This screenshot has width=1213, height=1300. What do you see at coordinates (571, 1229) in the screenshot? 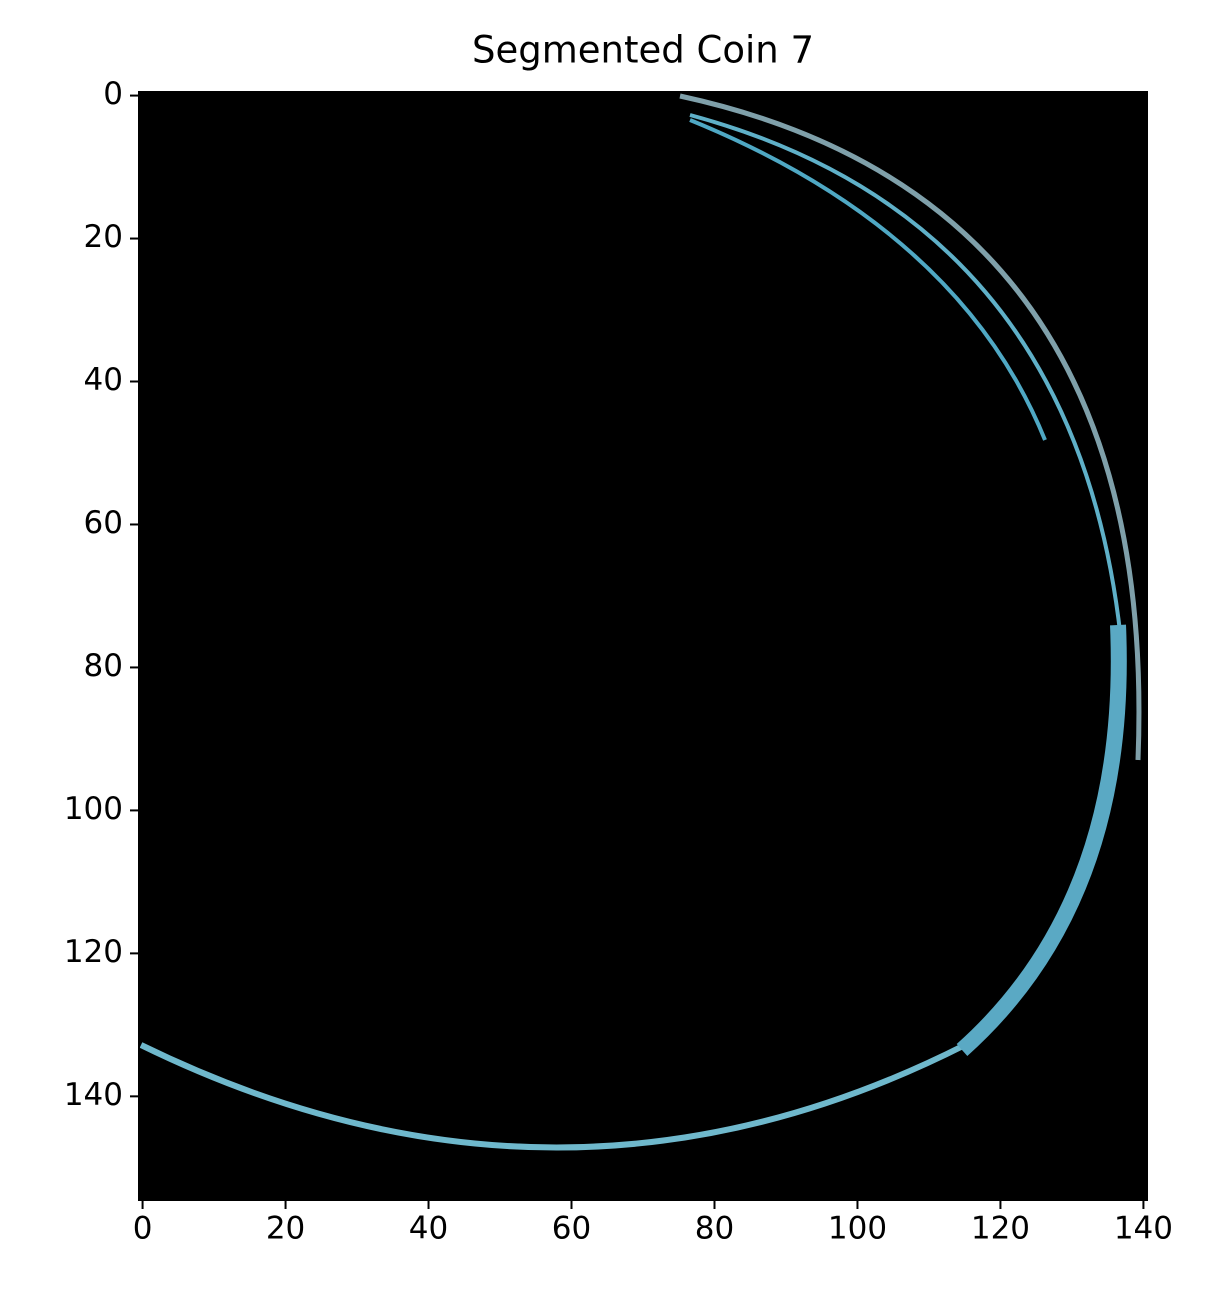
I see `x-tick-label: 60` at bounding box center [571, 1229].